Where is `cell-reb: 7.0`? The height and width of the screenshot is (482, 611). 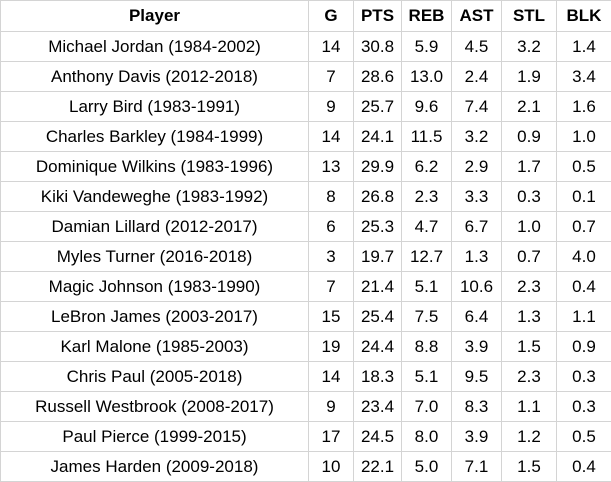 cell-reb: 7.0 is located at coordinates (427, 407).